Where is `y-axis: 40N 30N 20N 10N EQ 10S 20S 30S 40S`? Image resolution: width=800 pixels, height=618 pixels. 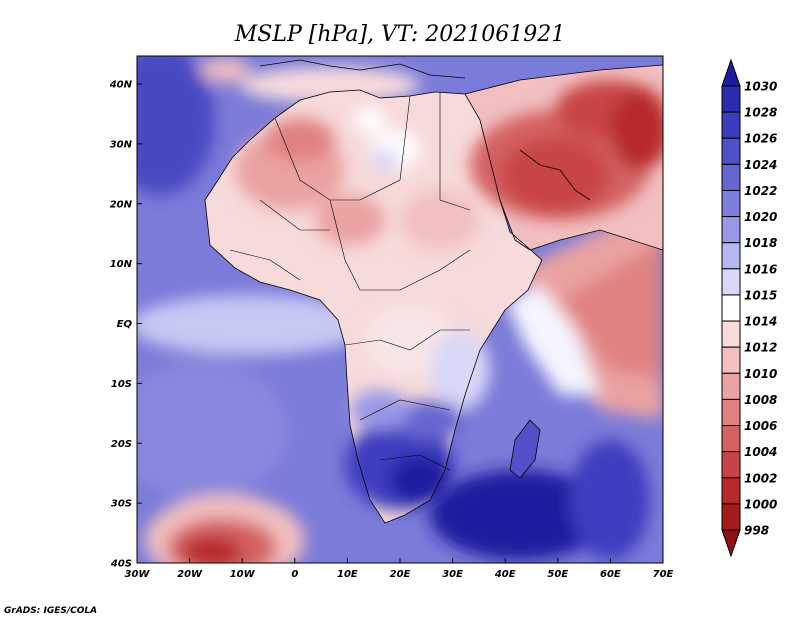 y-axis: 40N 30N 20N 10N EQ 10S 20S 30S 40S is located at coordinates (125, 325).